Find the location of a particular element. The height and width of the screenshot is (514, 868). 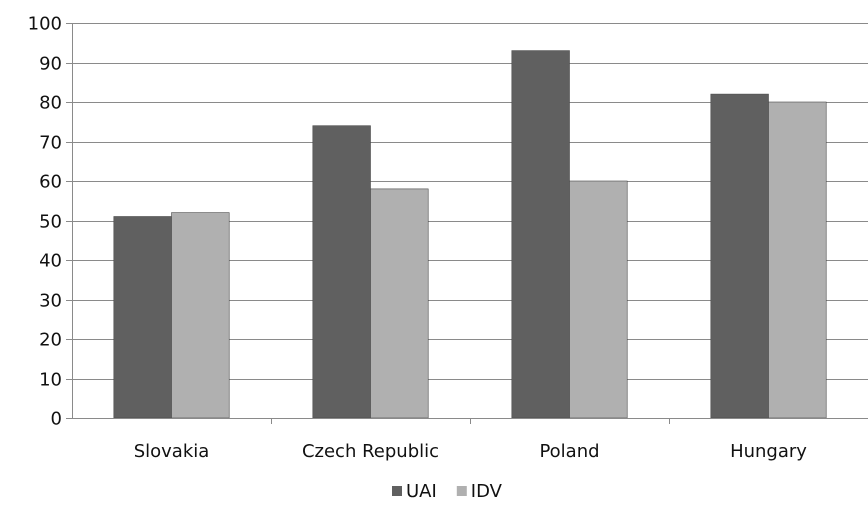

bar-uai-slovakia is located at coordinates (142, 317).